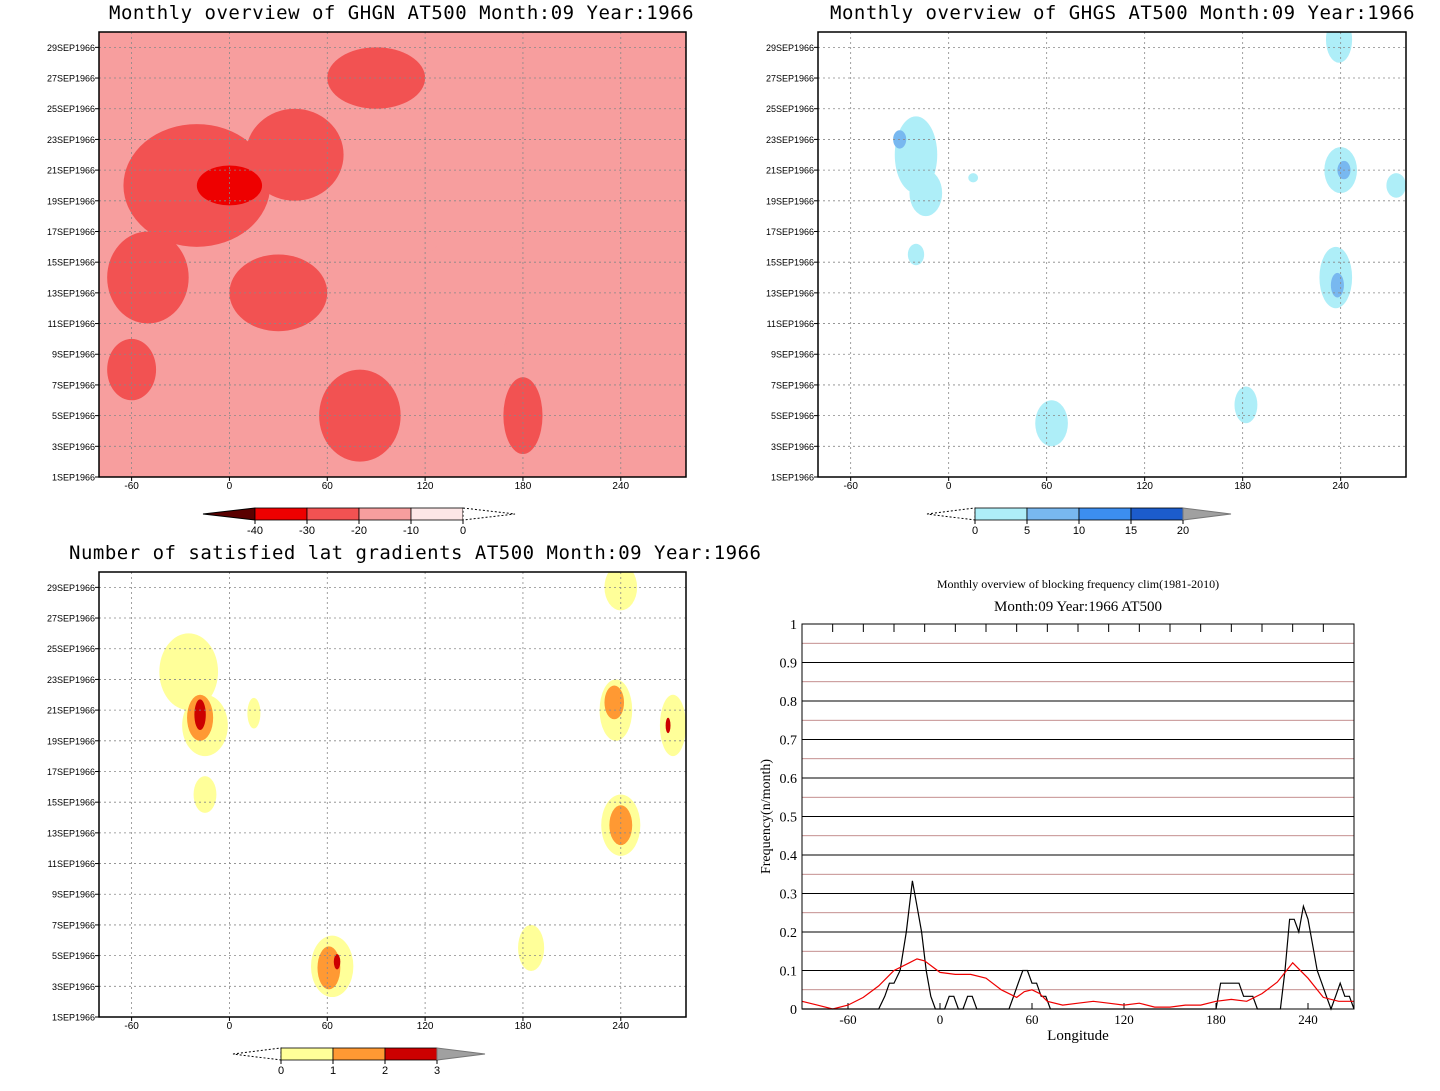  What do you see at coordinates (789, 741) in the screenshot?
I see `y-tick-label: 0.7` at bounding box center [789, 741].